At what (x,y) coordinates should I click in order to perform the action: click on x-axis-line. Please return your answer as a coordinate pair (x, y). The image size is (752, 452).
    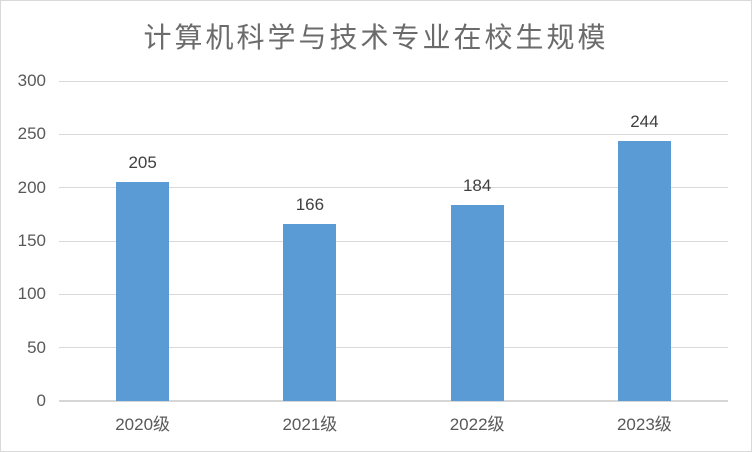
    Looking at the image, I should click on (393, 401).